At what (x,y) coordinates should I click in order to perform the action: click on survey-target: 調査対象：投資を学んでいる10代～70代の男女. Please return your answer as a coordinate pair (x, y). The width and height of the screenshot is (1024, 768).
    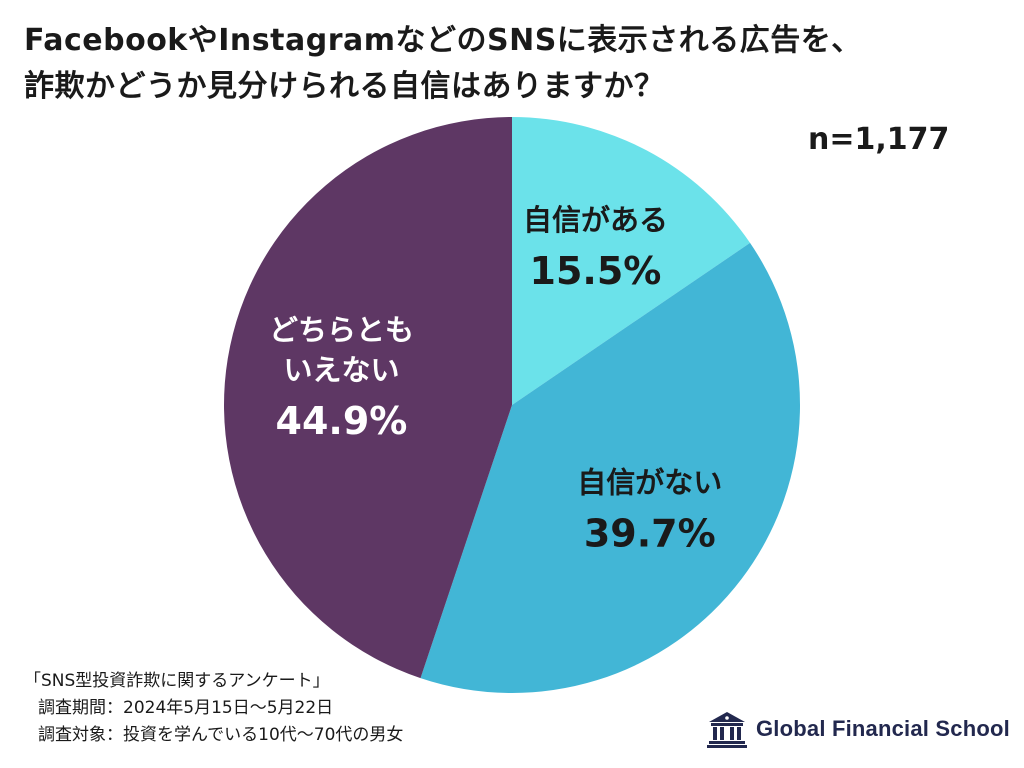
    Looking at the image, I should click on (221, 735).